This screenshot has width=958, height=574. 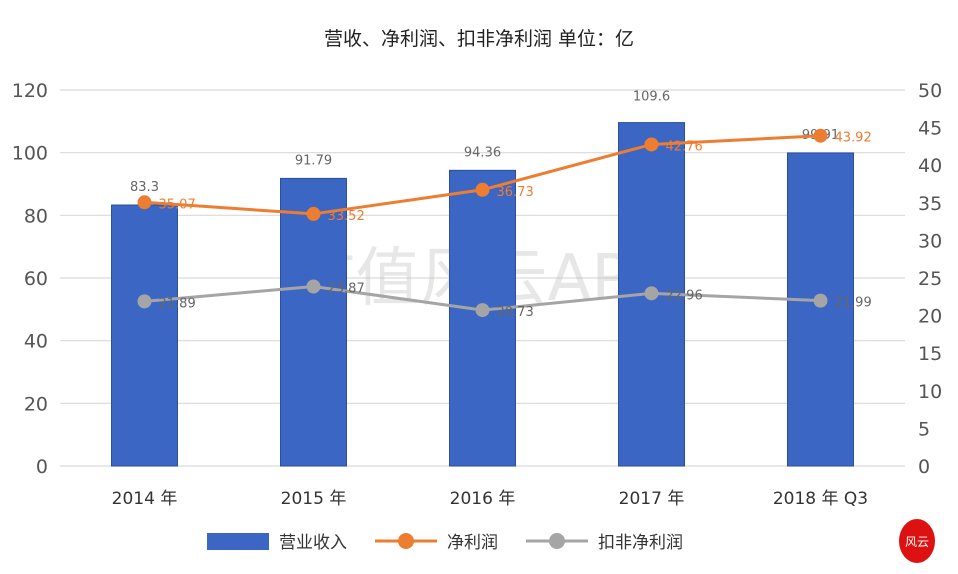 What do you see at coordinates (479, 39) in the screenshot?
I see `chart-title: 营收、净利润、扣非净利润 单位：亿` at bounding box center [479, 39].